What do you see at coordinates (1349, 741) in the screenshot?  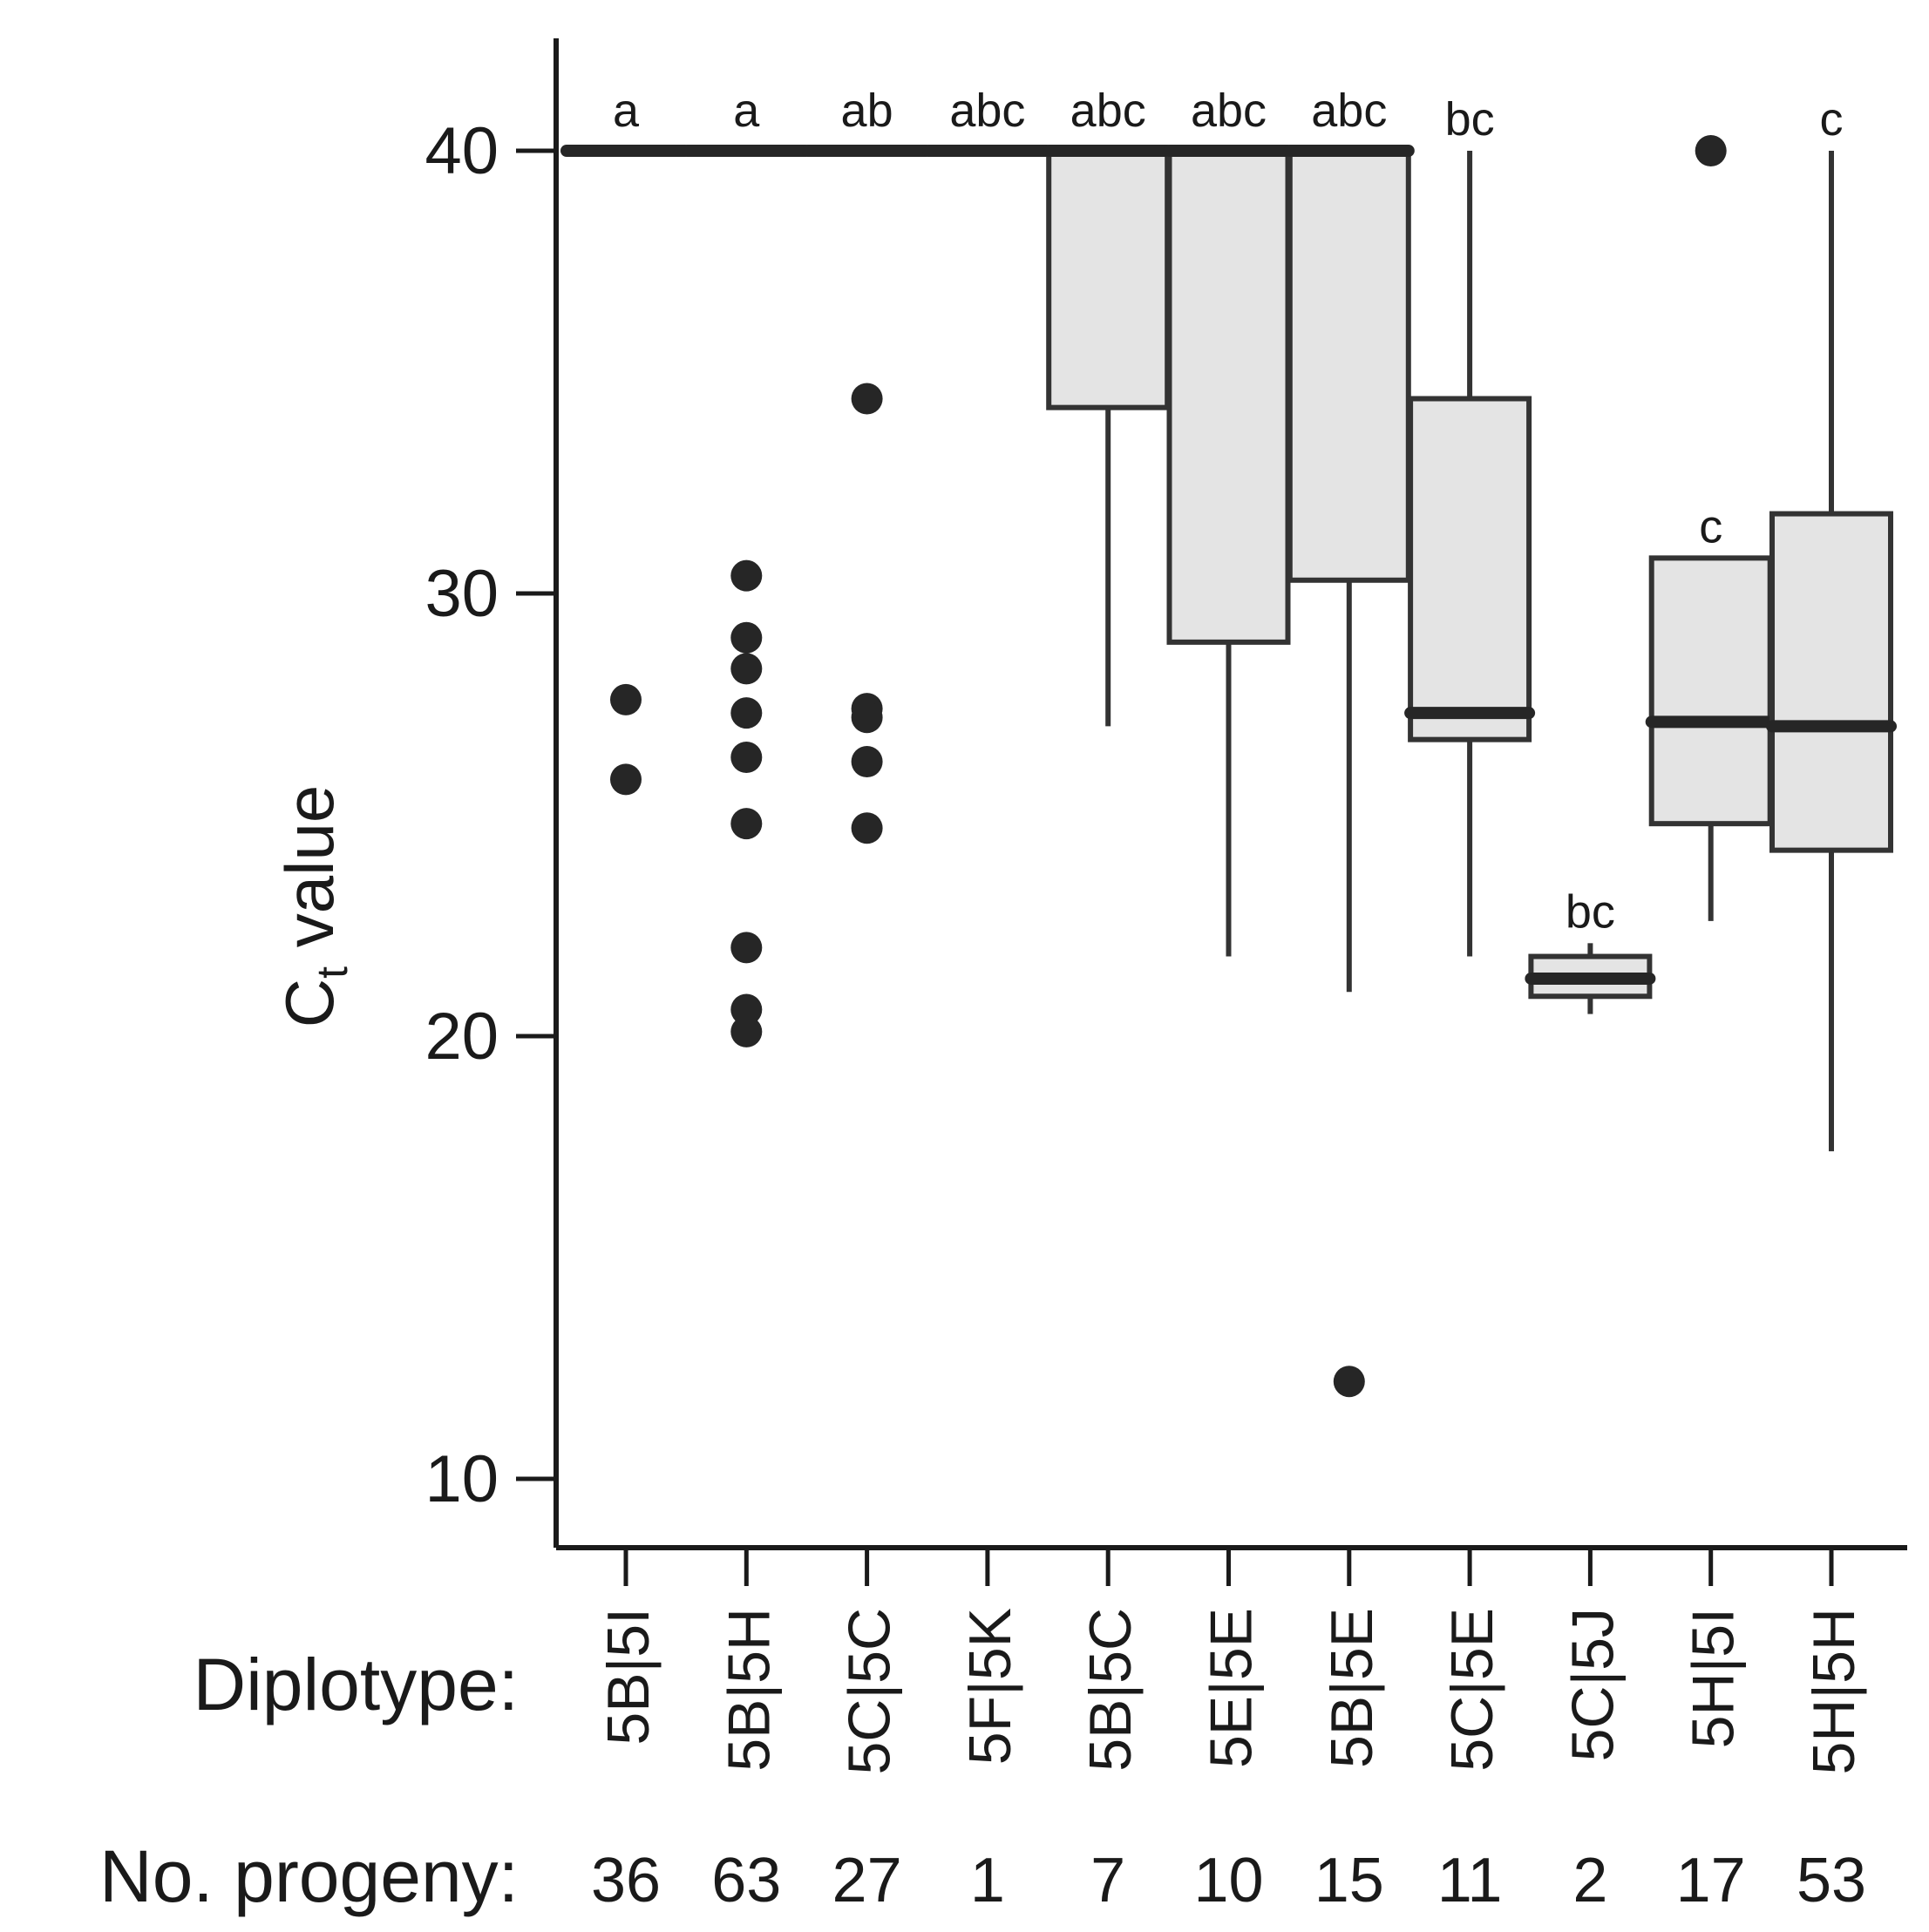 I see `box-group-7: abc` at bounding box center [1349, 741].